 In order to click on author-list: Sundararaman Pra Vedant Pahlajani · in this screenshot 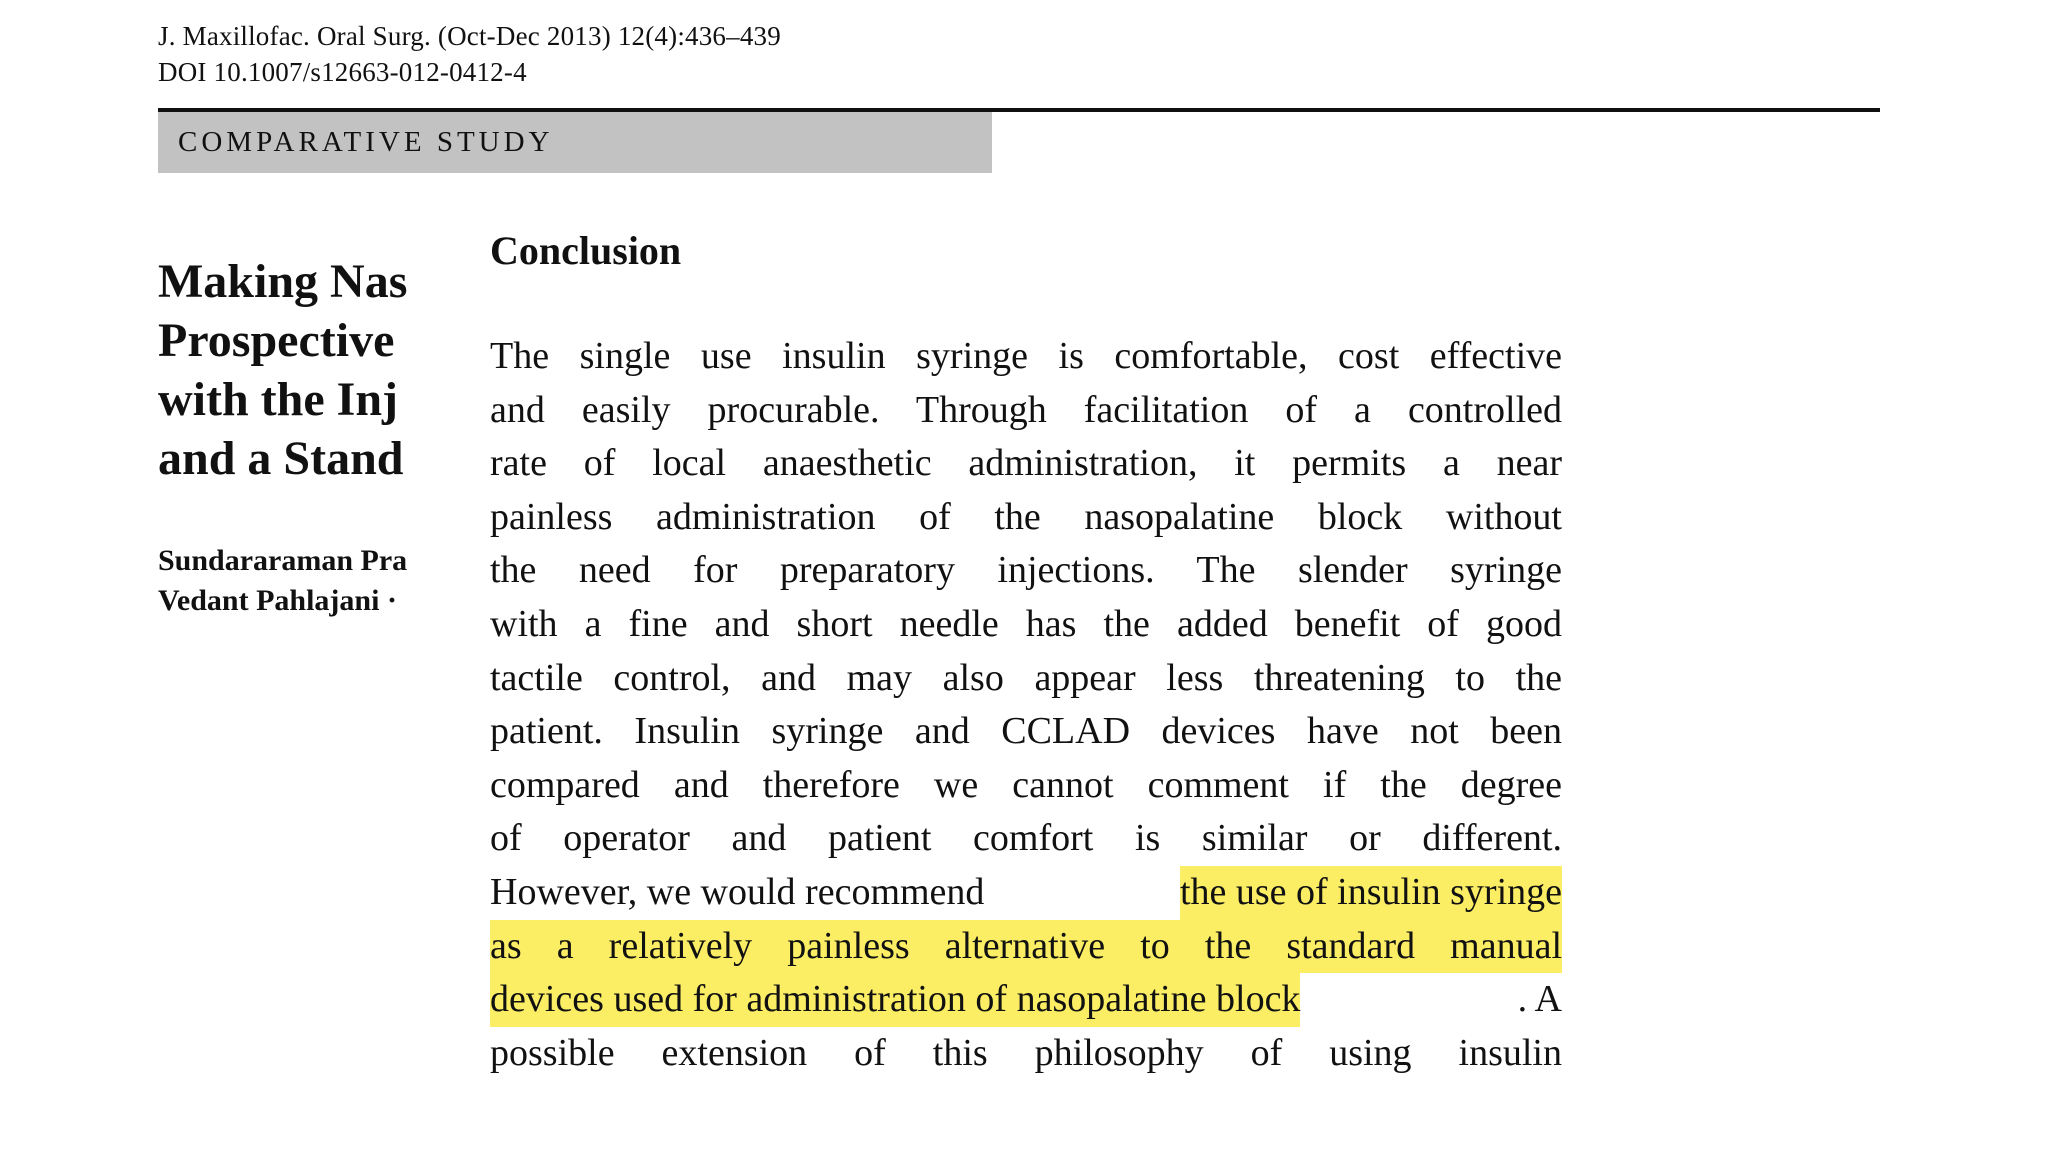, I will do `click(303, 581)`.